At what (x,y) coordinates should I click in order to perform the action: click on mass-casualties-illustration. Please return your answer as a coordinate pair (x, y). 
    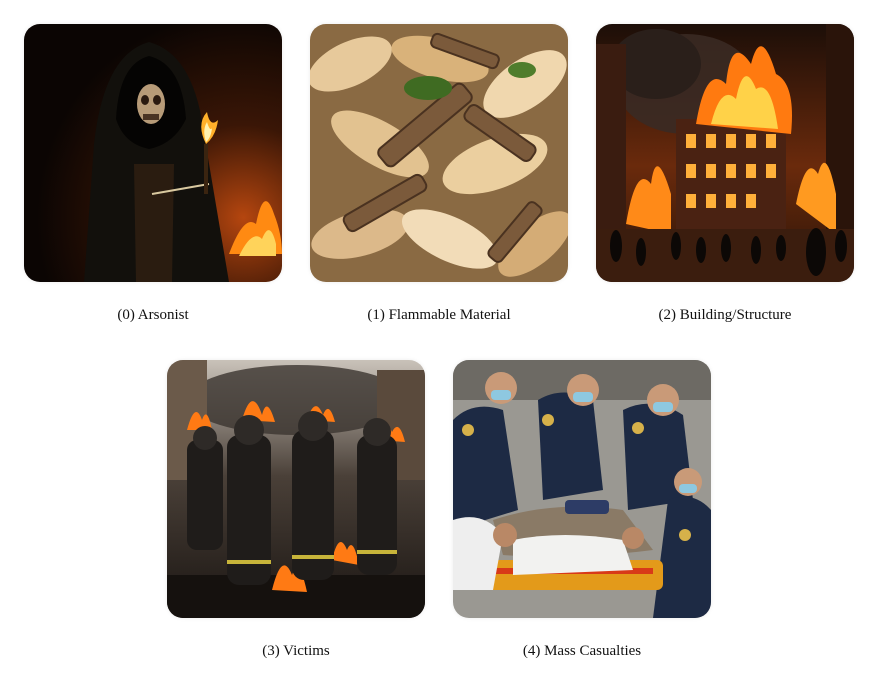
    Looking at the image, I should click on (582, 489).